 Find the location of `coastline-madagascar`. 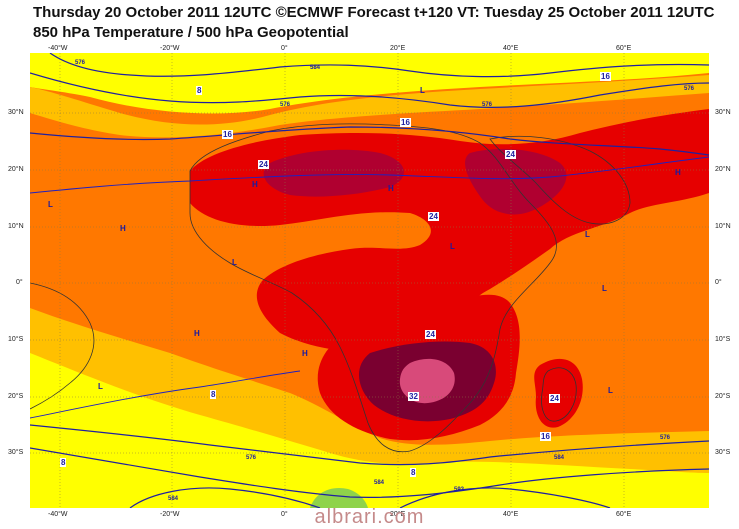

coastline-madagascar is located at coordinates (559, 394).